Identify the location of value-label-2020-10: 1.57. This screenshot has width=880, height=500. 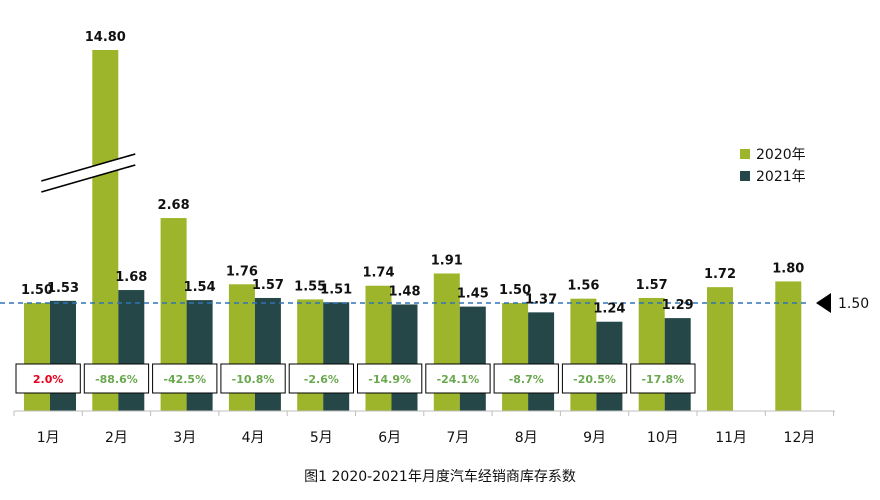
(652, 285).